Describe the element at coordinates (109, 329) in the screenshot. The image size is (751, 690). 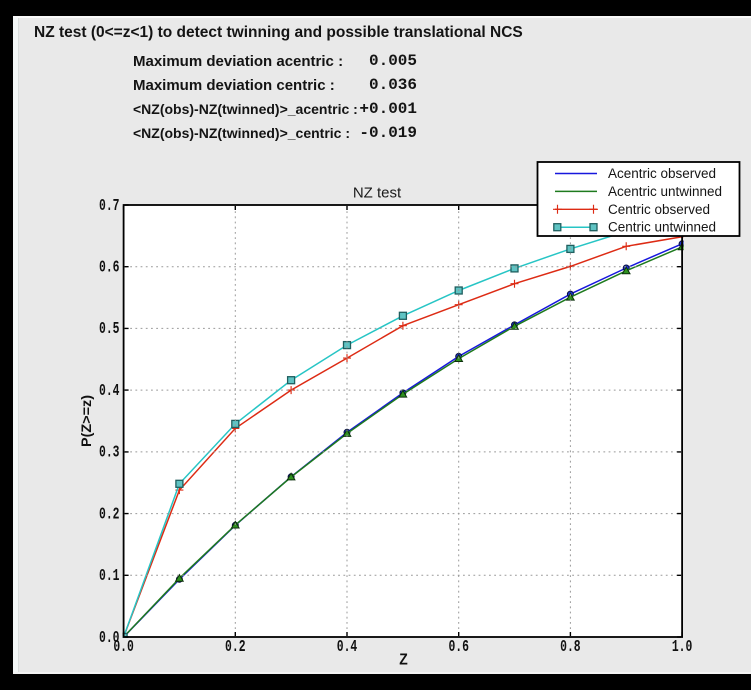
I see `svg-text: 0.5` at that location.